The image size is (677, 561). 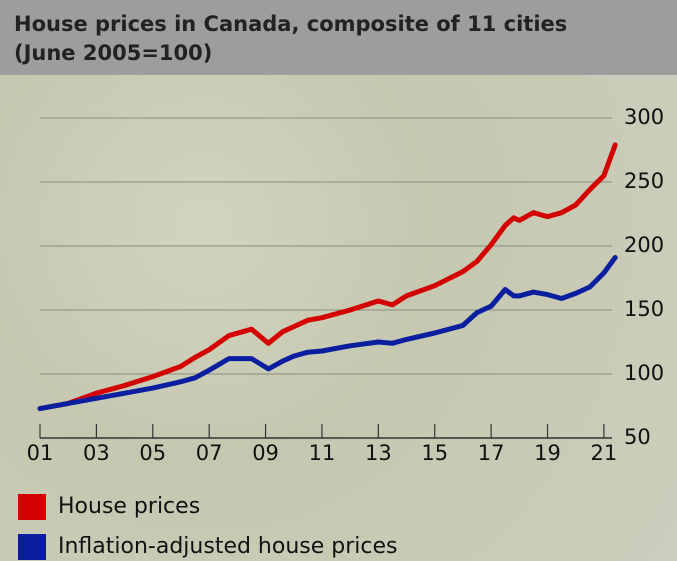 What do you see at coordinates (228, 546) in the screenshot?
I see `legend-label: Inflation-adjusted house prices` at bounding box center [228, 546].